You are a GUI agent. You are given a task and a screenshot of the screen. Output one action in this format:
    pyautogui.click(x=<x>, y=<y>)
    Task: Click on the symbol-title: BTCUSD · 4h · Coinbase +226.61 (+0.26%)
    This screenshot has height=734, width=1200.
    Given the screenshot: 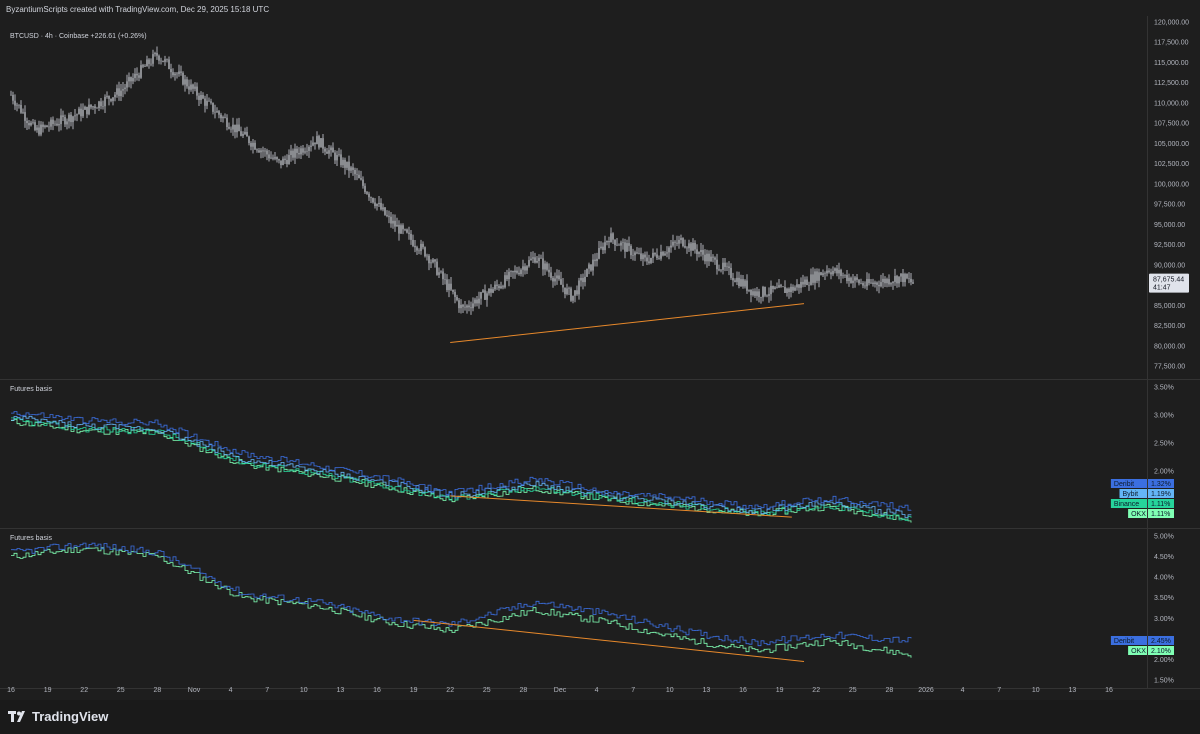 What is the action you would take?
    pyautogui.click(x=78, y=36)
    